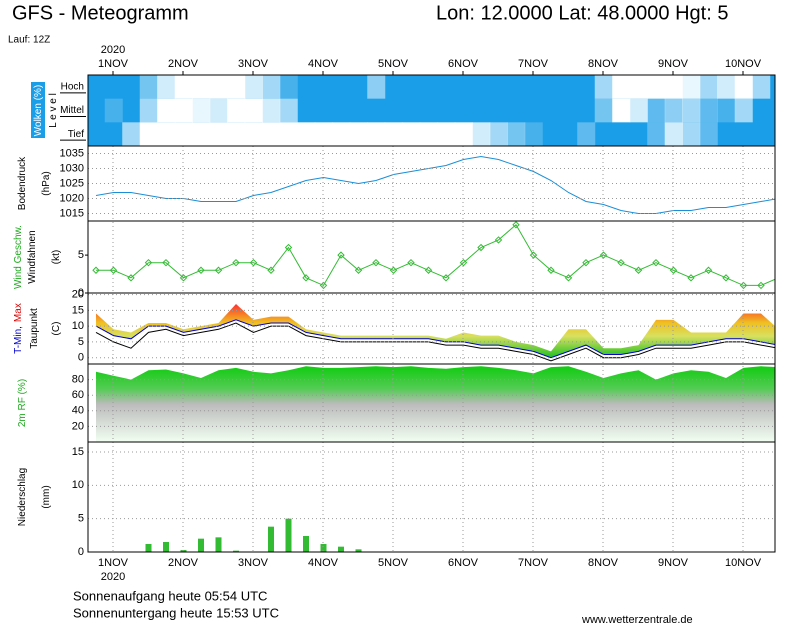  What do you see at coordinates (253, 563) in the screenshot?
I see `x-tick-label: 3NOV` at bounding box center [253, 563].